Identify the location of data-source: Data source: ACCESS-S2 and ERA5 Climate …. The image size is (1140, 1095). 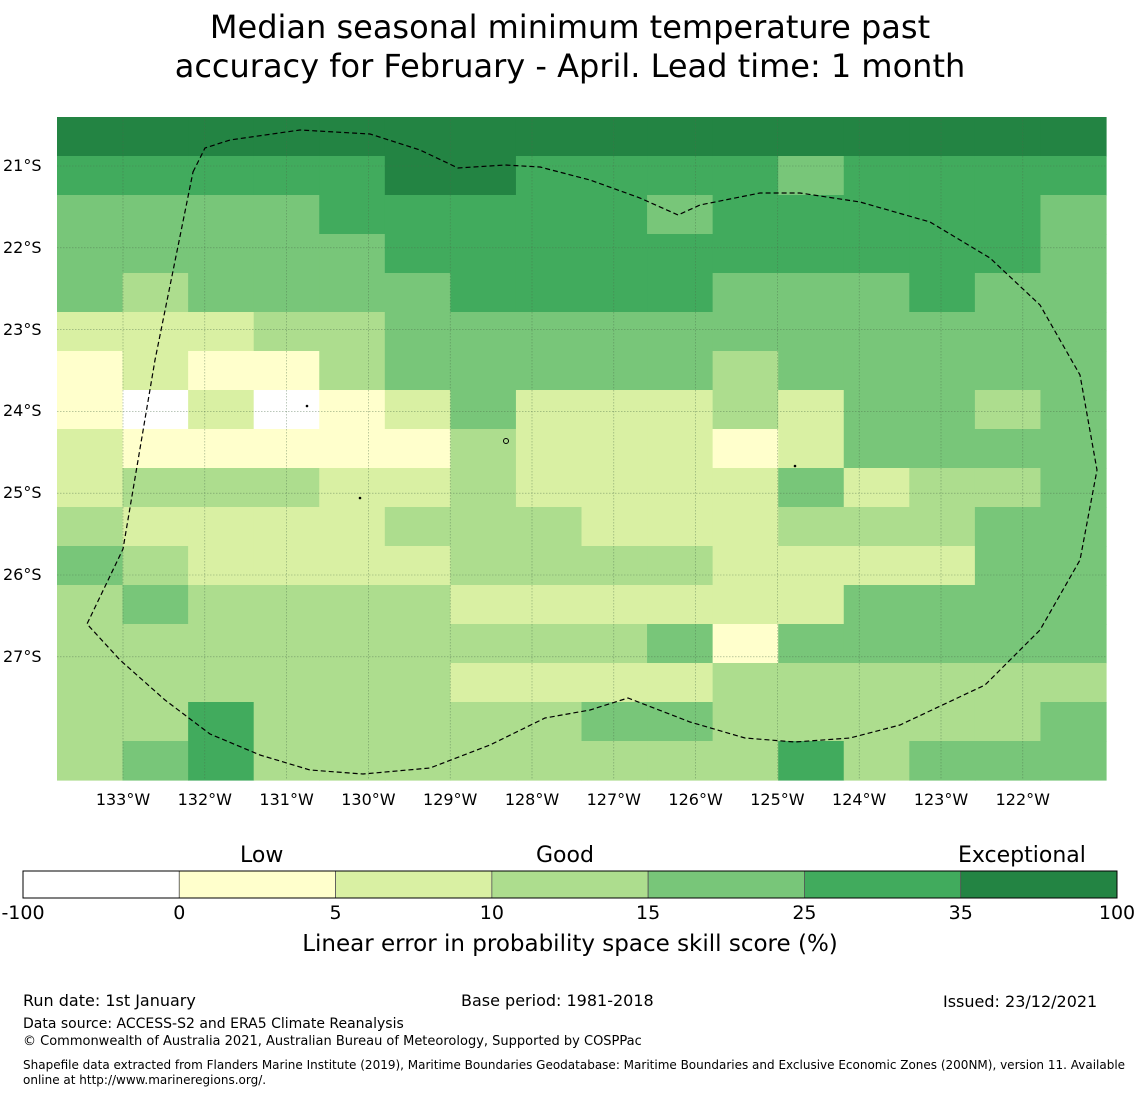
(213, 1024).